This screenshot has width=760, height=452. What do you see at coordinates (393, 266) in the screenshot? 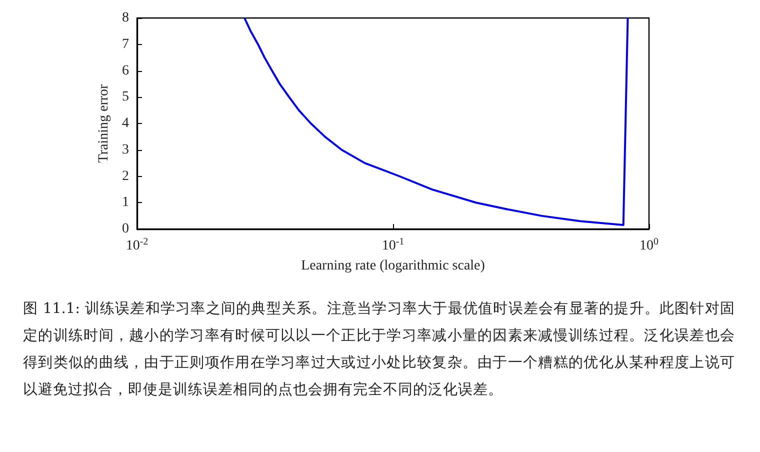
I see `x-axis-title: Learning rate (logarithmic scale)` at bounding box center [393, 266].